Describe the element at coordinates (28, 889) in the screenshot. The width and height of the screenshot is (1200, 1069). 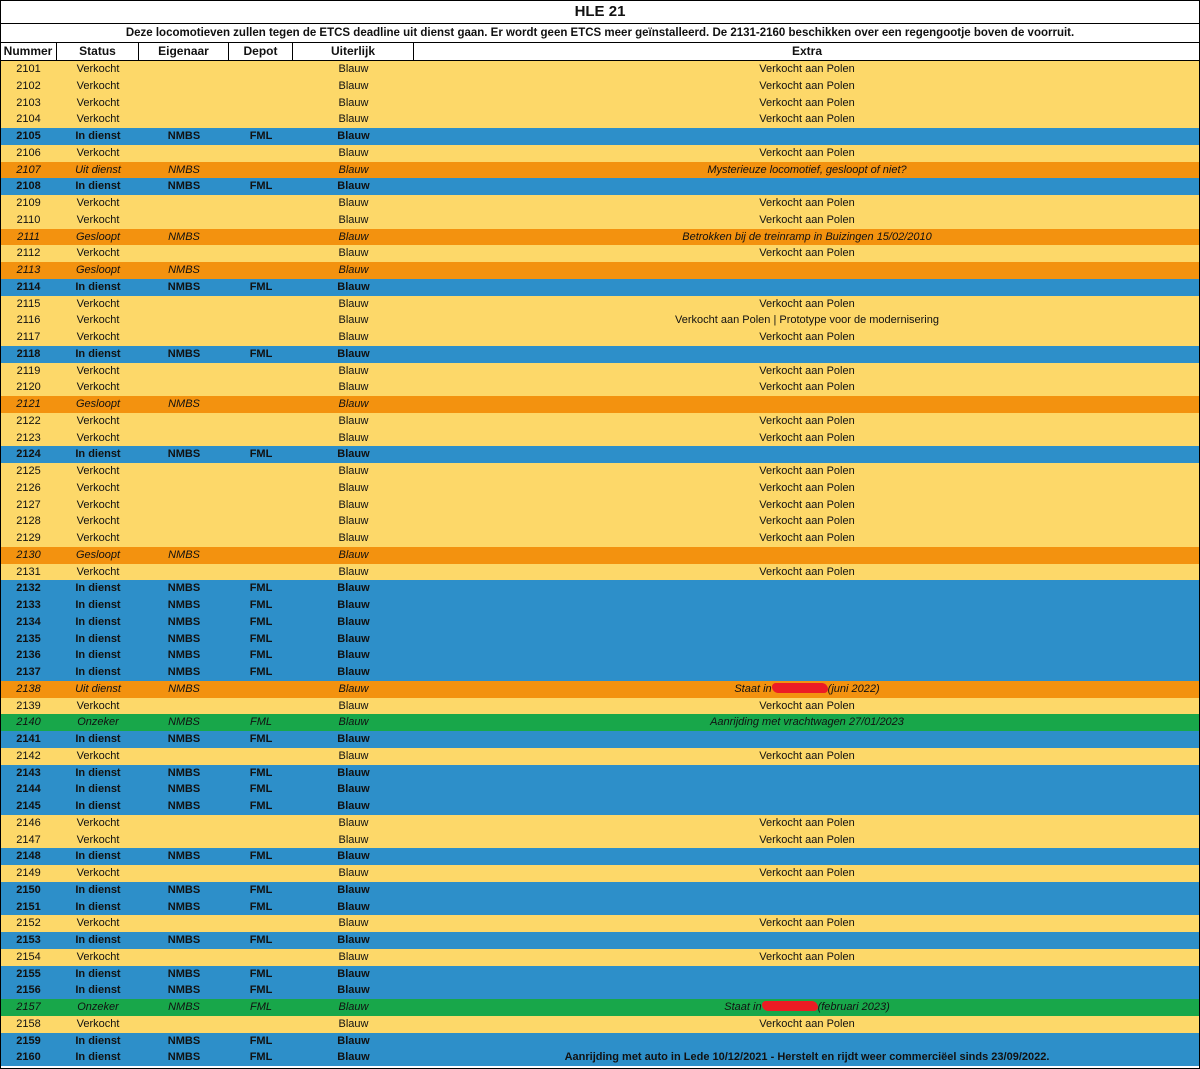
I see `cell-nummer: 2150` at that location.